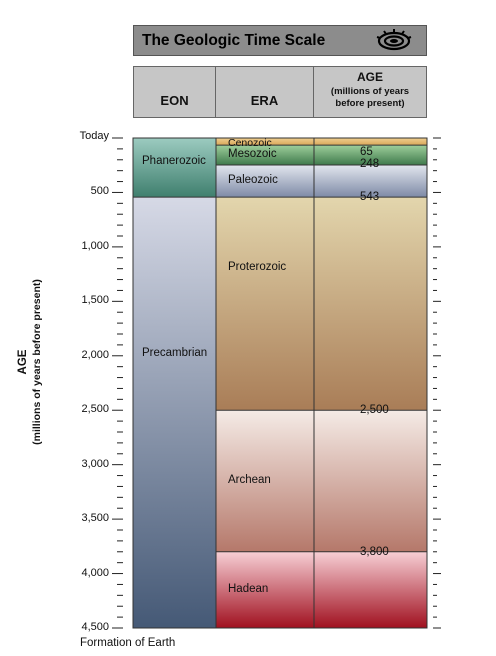 Image resolution: width=496 pixels, height=656 pixels. I want to click on header-eon: EON, so click(174, 92).